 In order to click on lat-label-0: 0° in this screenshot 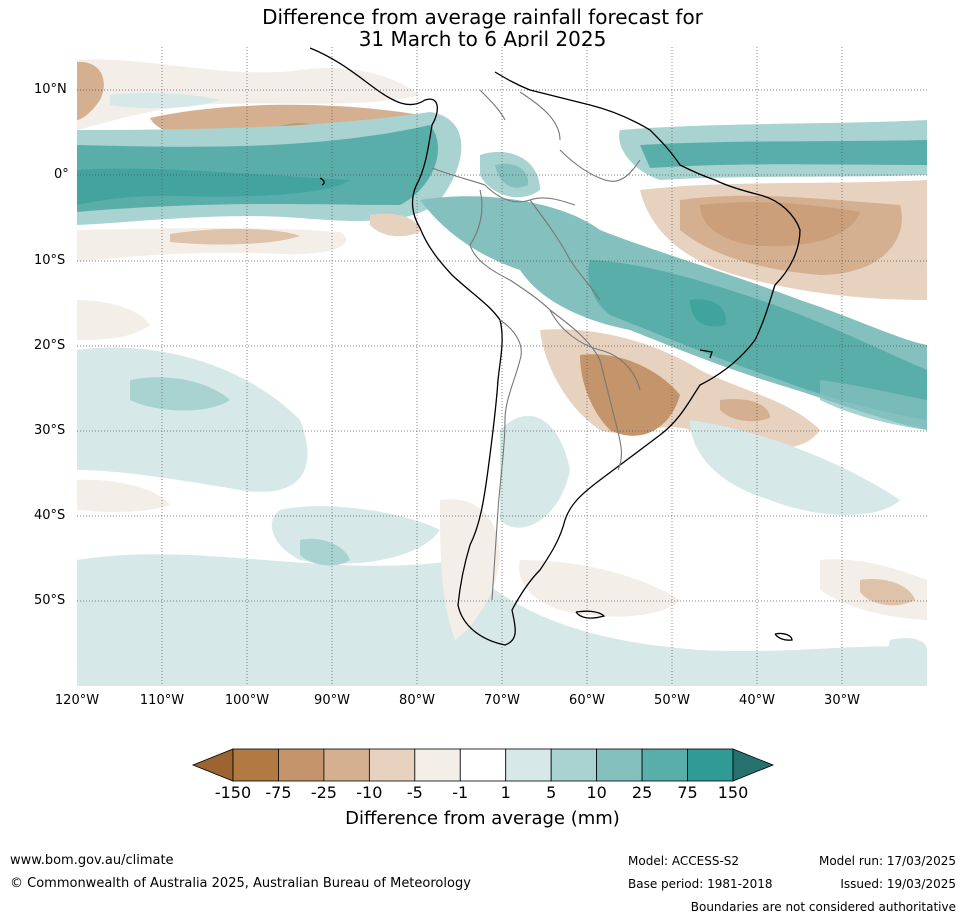, I will do `click(61, 174)`.